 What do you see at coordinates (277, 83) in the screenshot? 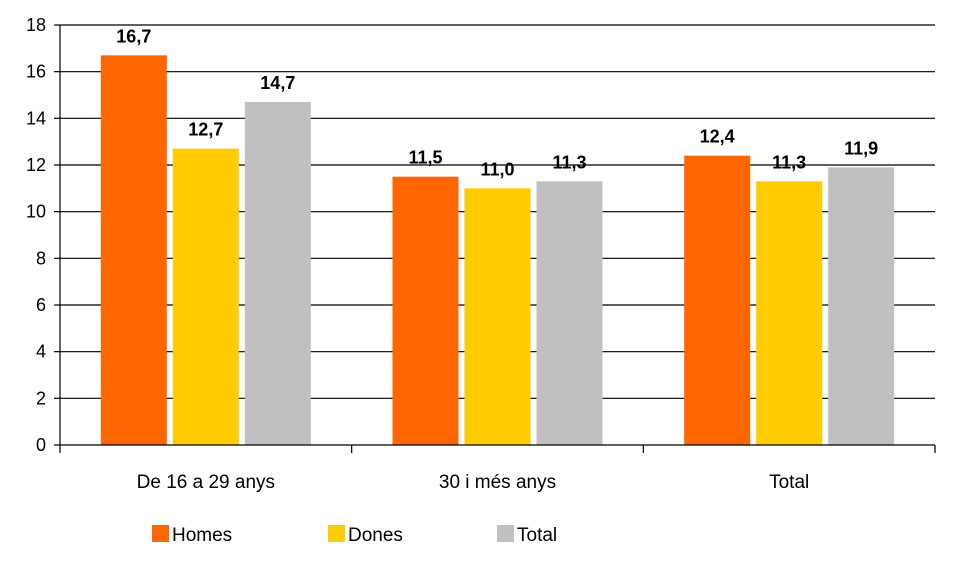
I see `data-label: 14,7` at bounding box center [277, 83].